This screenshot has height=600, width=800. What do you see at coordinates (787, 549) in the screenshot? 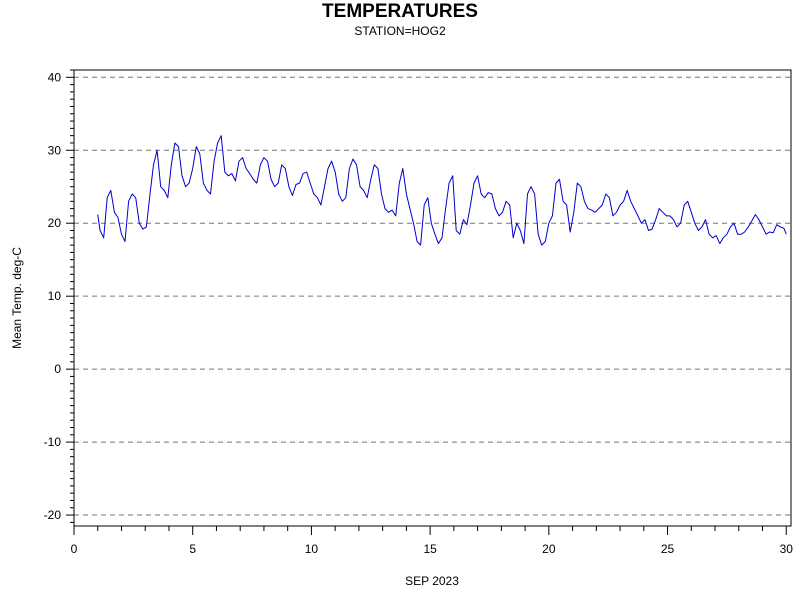
I see `x-tick-label: 30` at bounding box center [787, 549].